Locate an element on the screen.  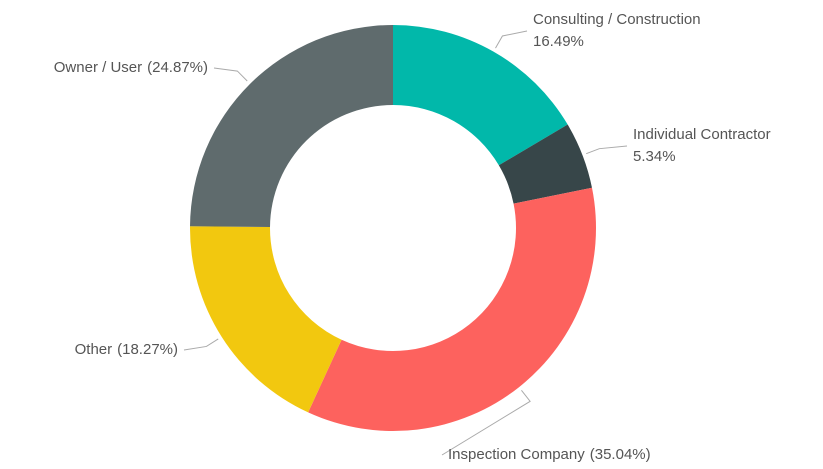
data-label: Inspection Company (35.04%) is located at coordinates (549, 454).